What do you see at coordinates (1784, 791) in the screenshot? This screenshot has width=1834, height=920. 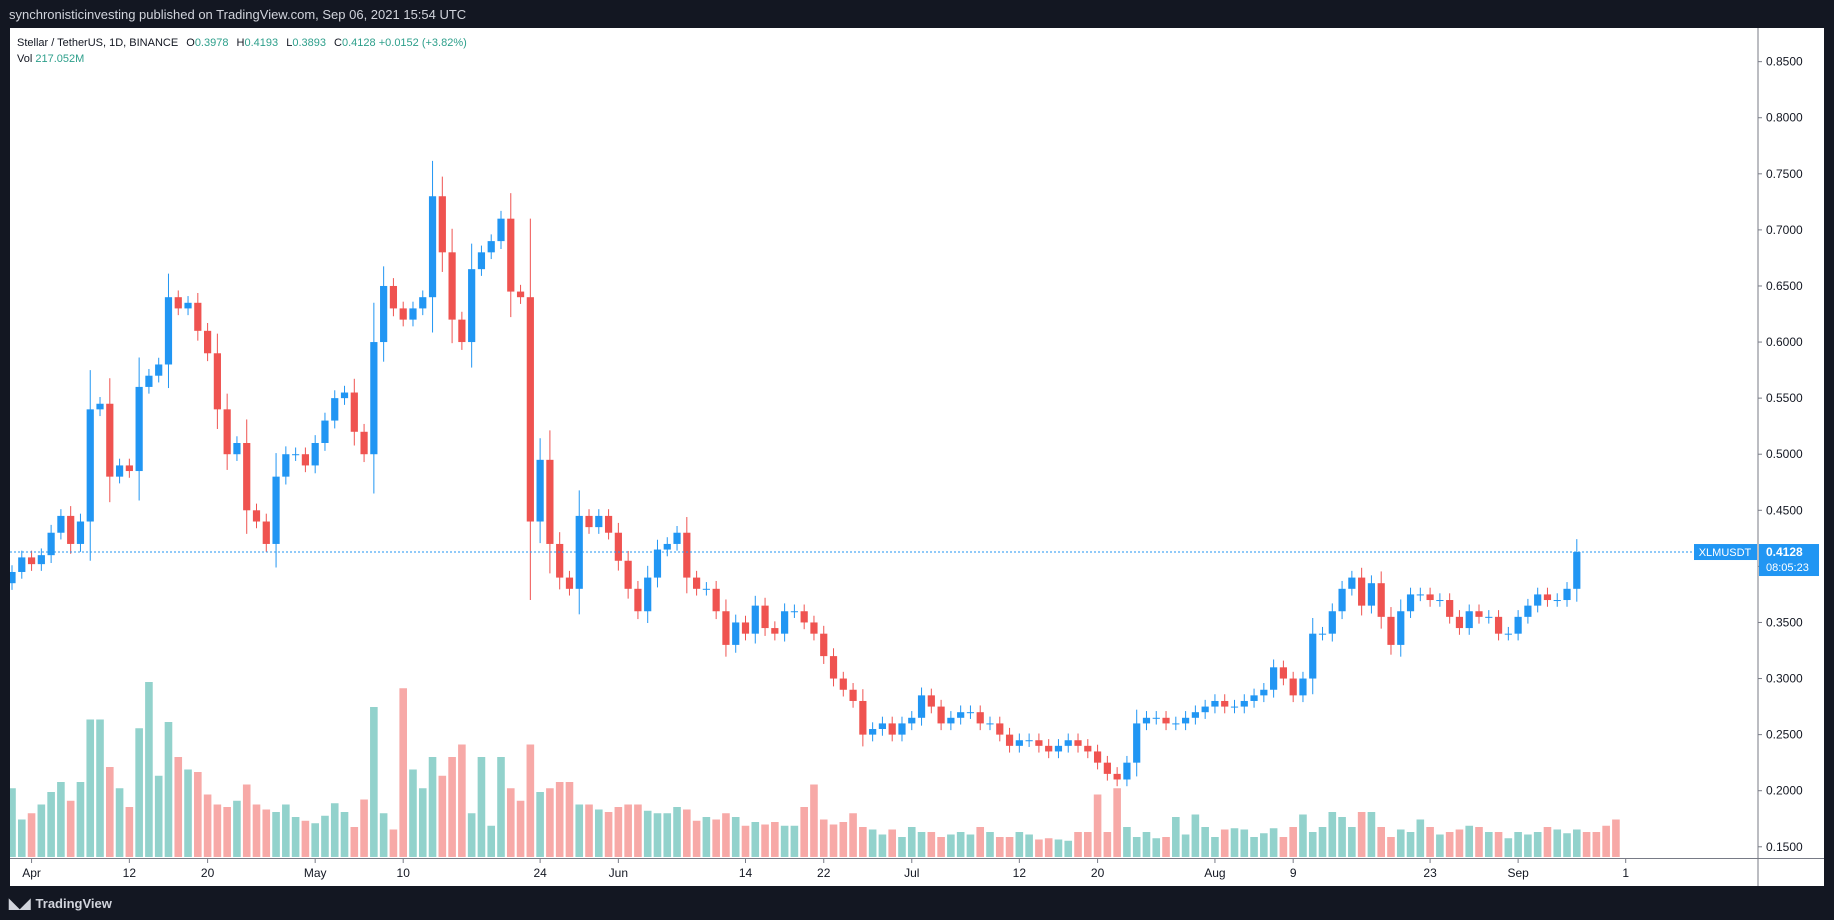 I see `price-tick-label: 0.2000` at bounding box center [1784, 791].